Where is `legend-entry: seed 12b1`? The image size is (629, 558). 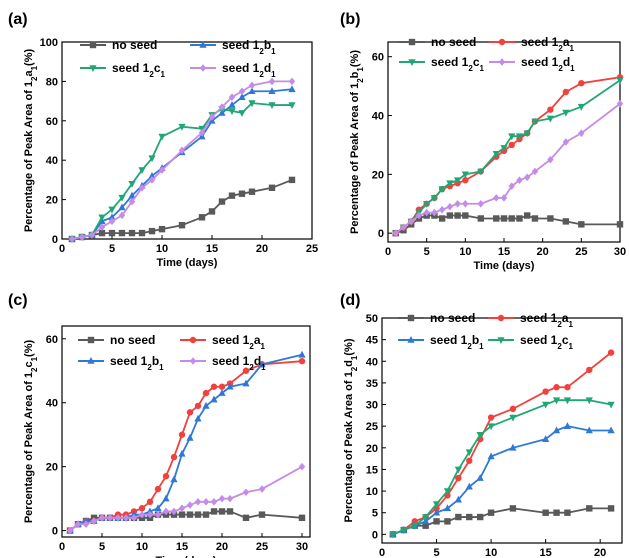 legend-entry: seed 12b1 is located at coordinates (441, 342).